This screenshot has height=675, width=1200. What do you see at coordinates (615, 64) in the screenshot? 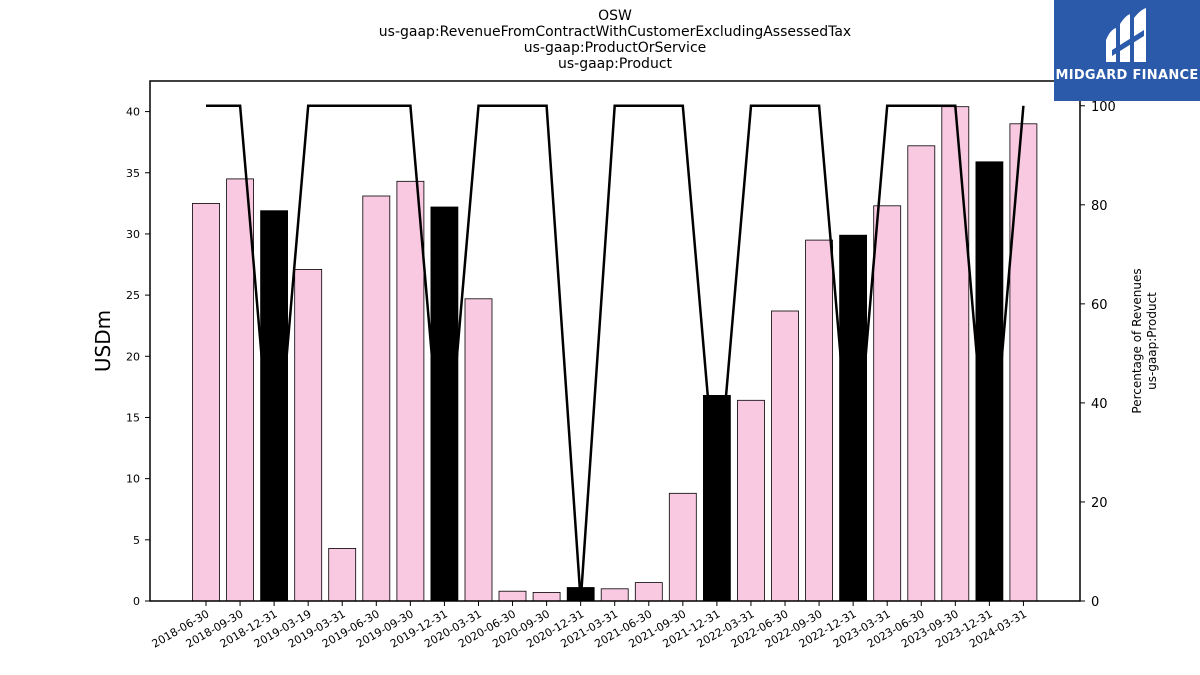
I see `title-line-4: us-gaap:Product` at bounding box center [615, 64].